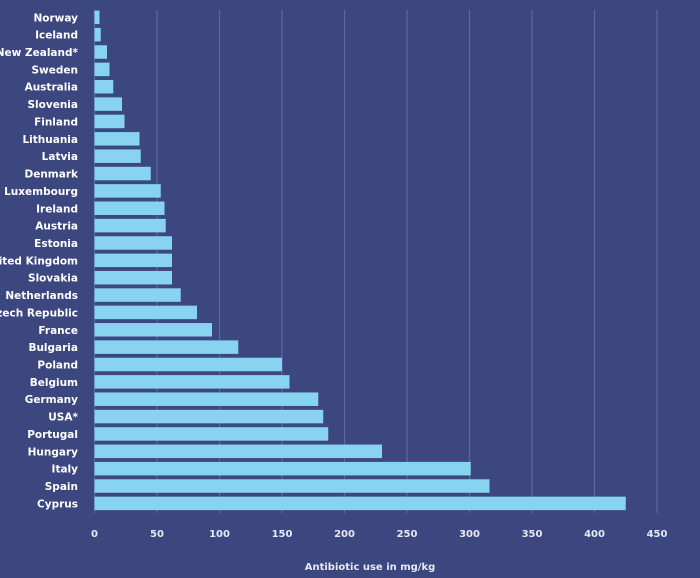 Image resolution: width=700 pixels, height=578 pixels. Describe the element at coordinates (52, 435) in the screenshot. I see `category-label: Portugal` at that location.